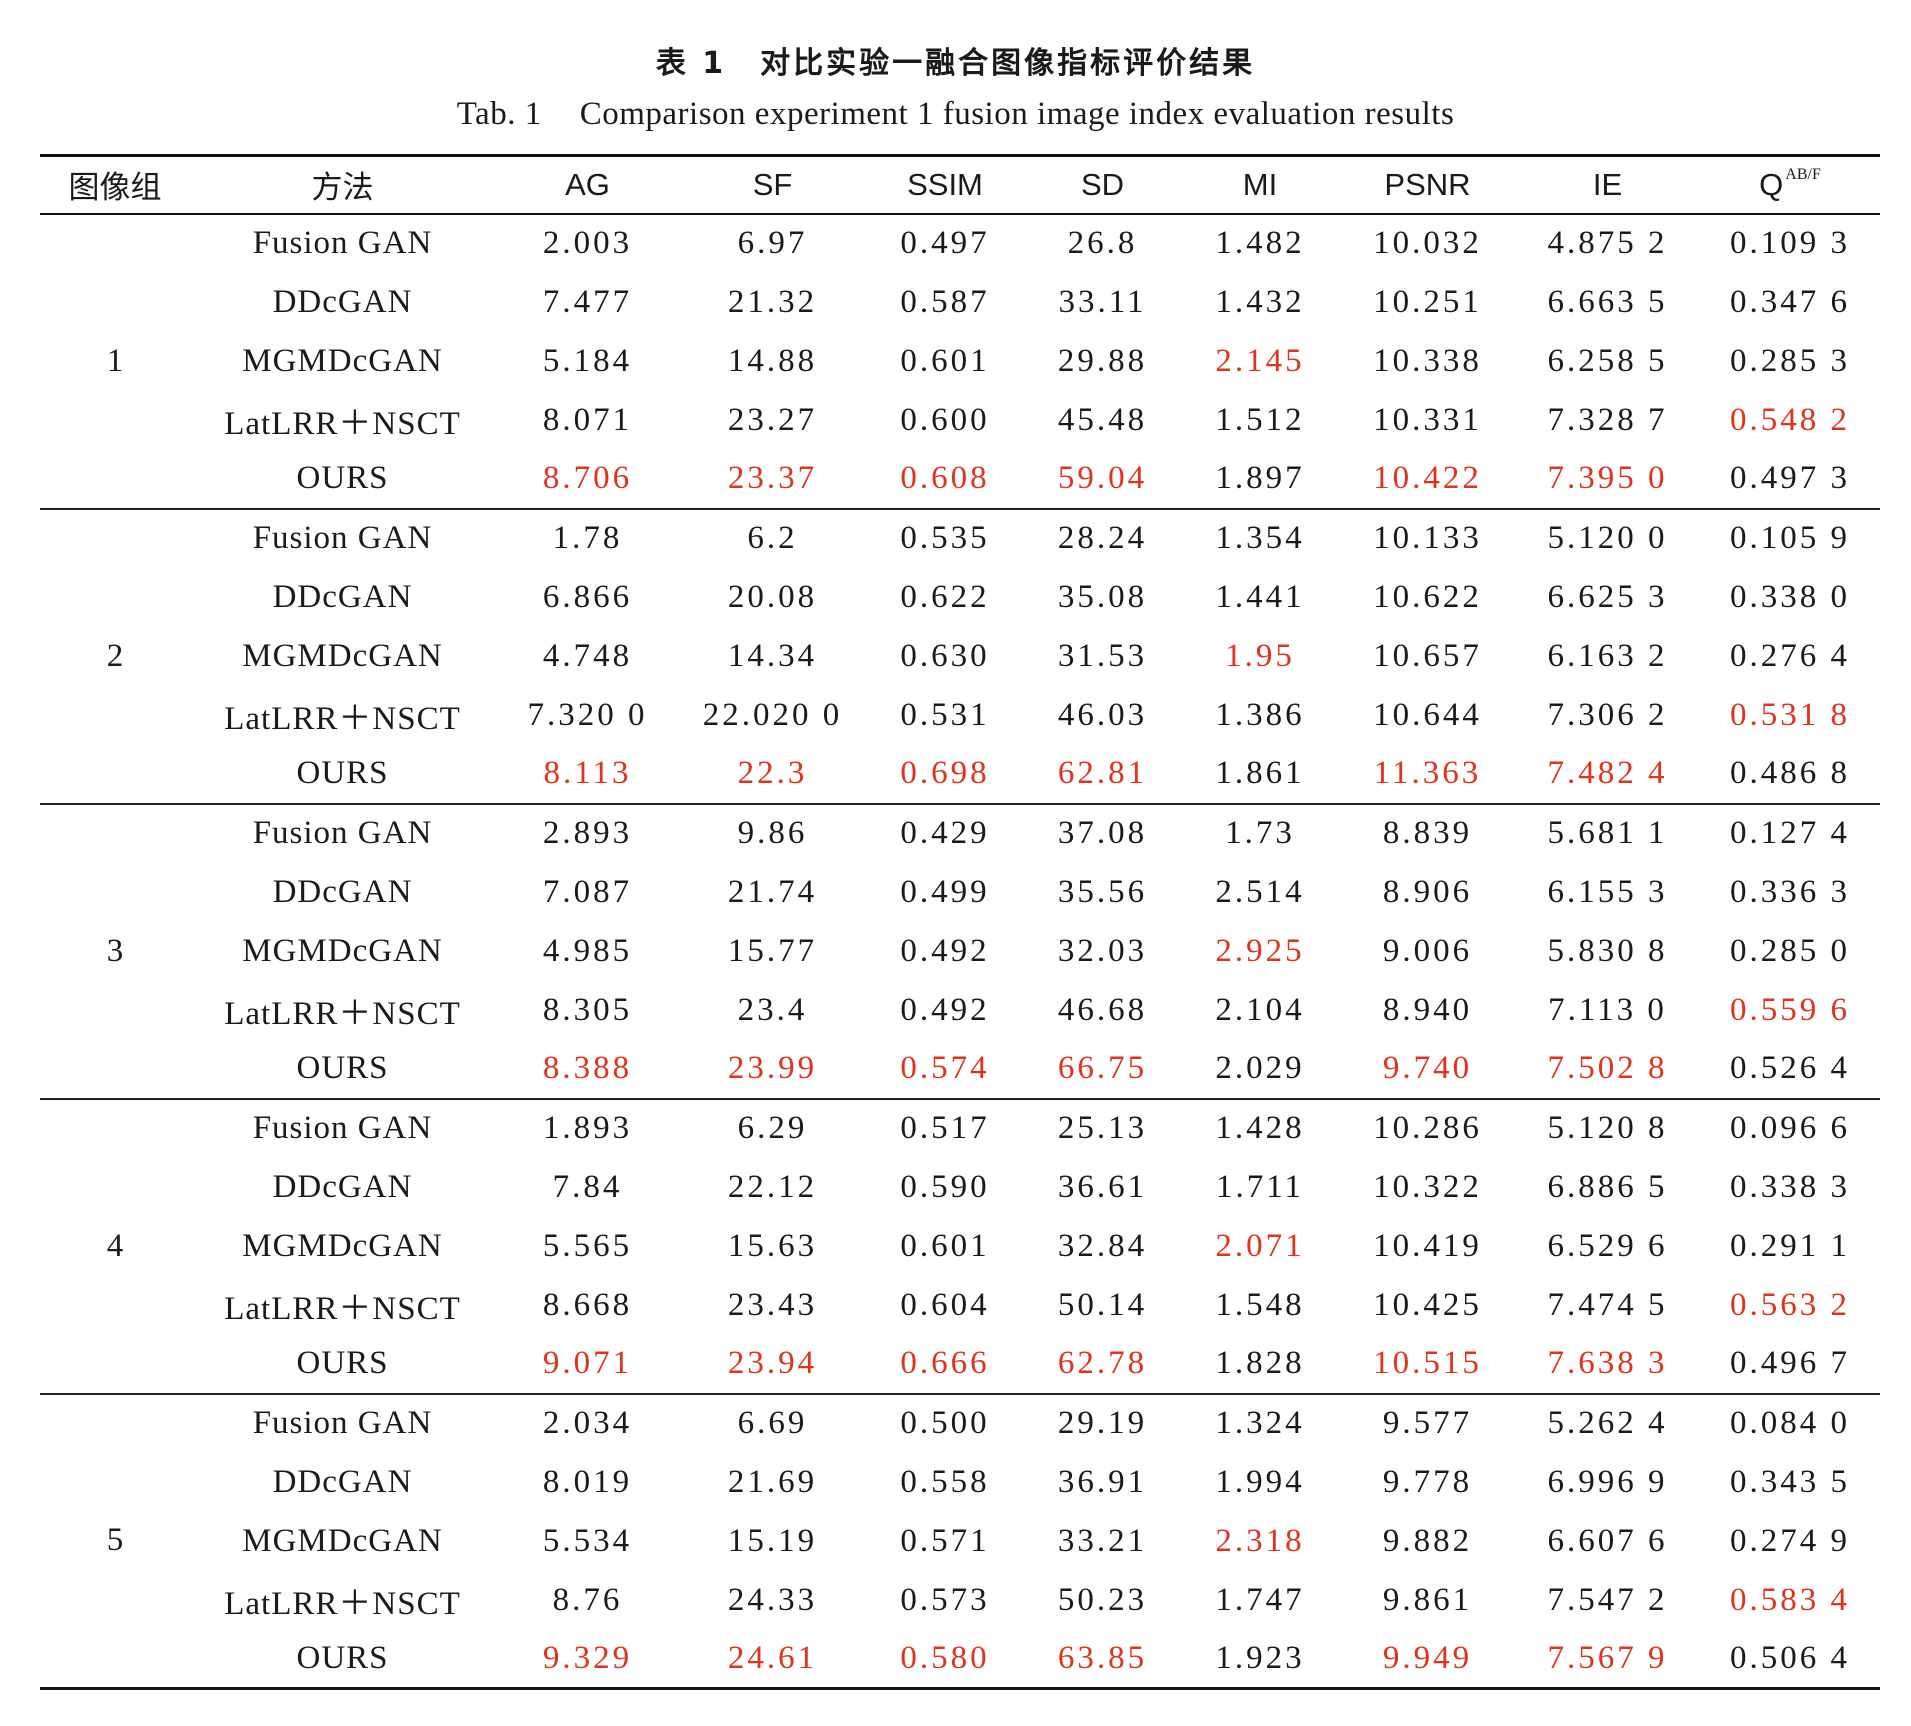 The width and height of the screenshot is (1911, 1726). I want to click on cell-mi: 1.354, so click(1260, 538).